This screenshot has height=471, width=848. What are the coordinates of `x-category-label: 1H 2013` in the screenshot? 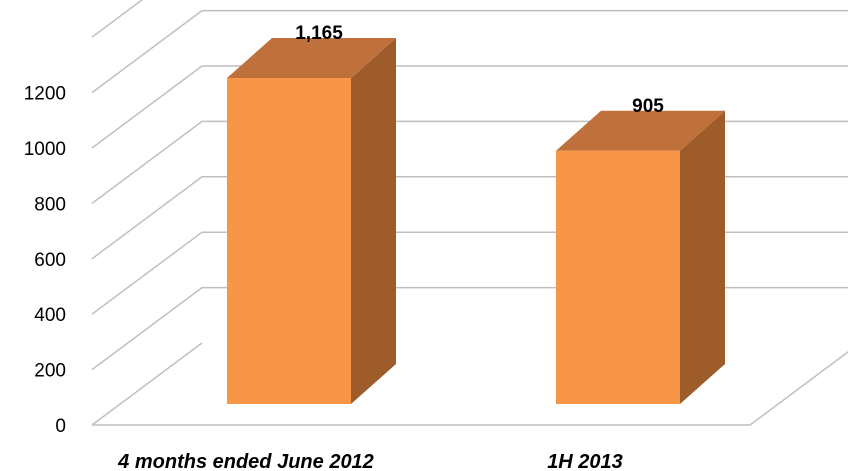 It's located at (585, 461).